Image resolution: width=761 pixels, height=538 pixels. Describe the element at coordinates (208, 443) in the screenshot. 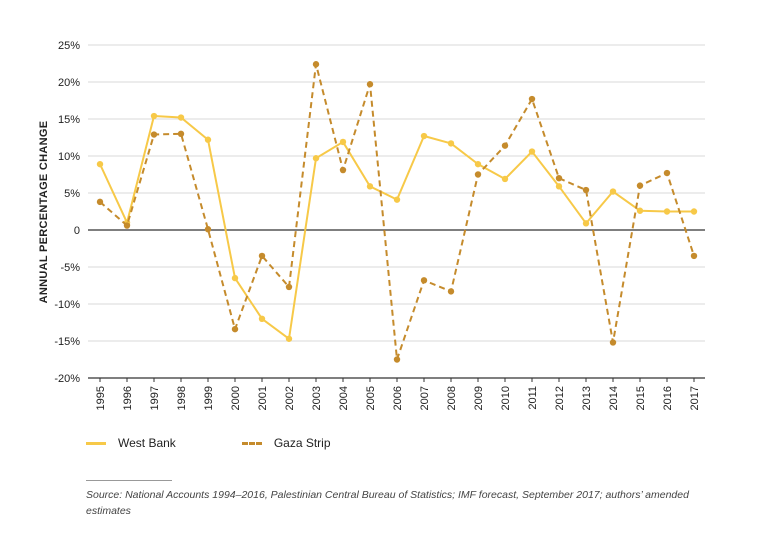

I see `legend: West Bank Gaza Strip` at that location.